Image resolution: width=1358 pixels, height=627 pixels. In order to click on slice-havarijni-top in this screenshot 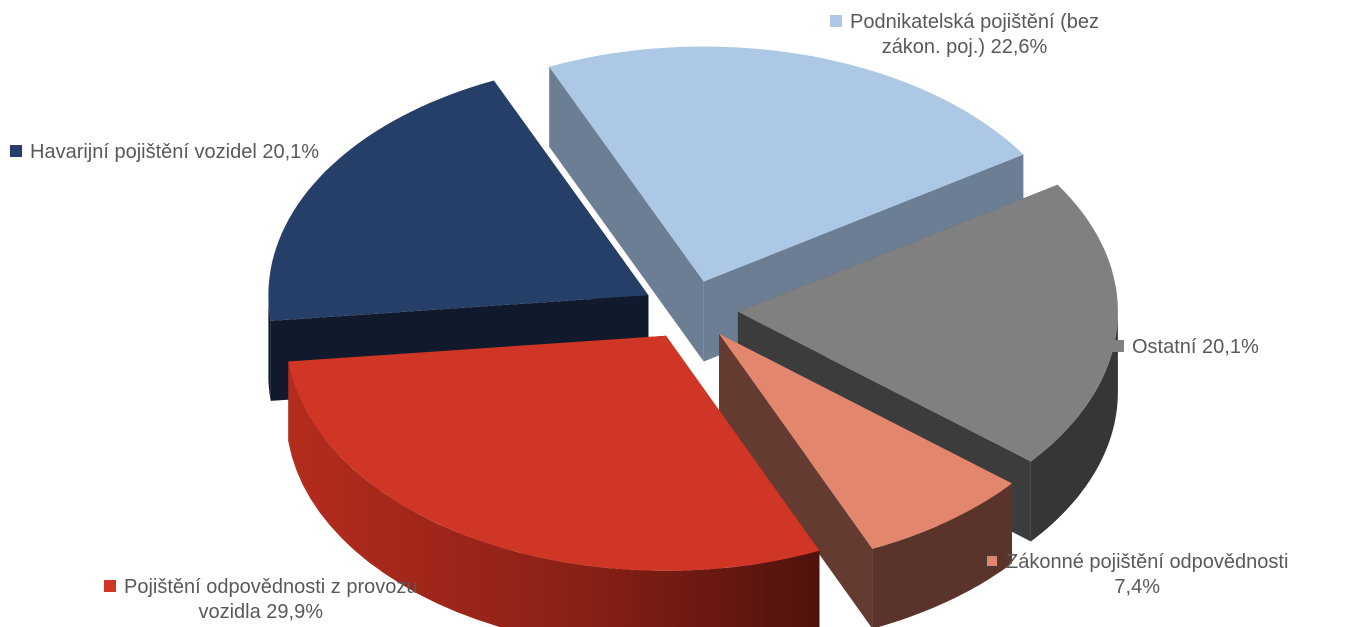, I will do `click(458, 200)`.